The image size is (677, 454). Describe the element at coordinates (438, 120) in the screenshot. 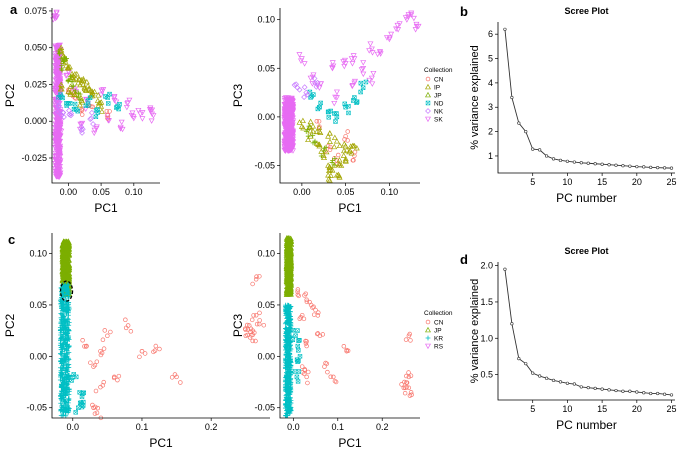

I see `legend-label-sk: SK` at that location.